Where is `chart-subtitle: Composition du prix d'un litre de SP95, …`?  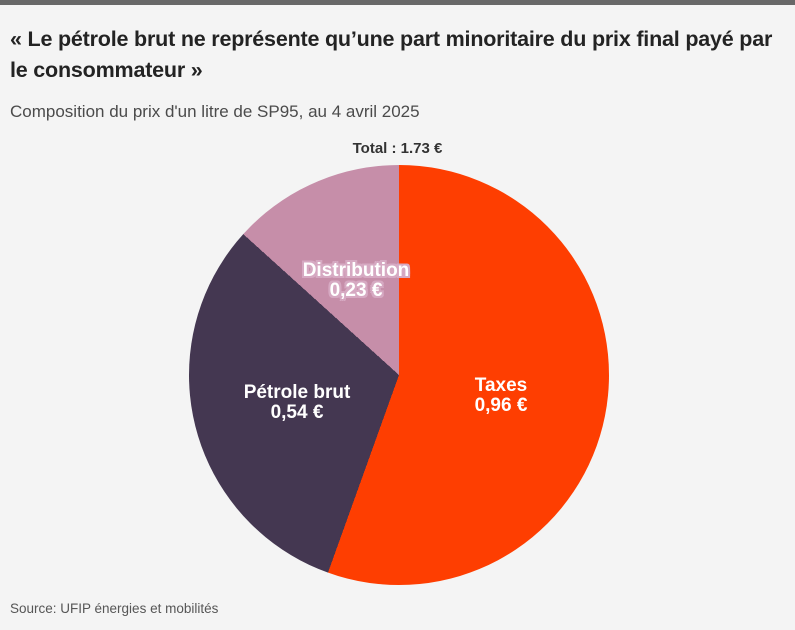
chart-subtitle: Composition du prix d'un litre de SP95, … is located at coordinates (215, 111).